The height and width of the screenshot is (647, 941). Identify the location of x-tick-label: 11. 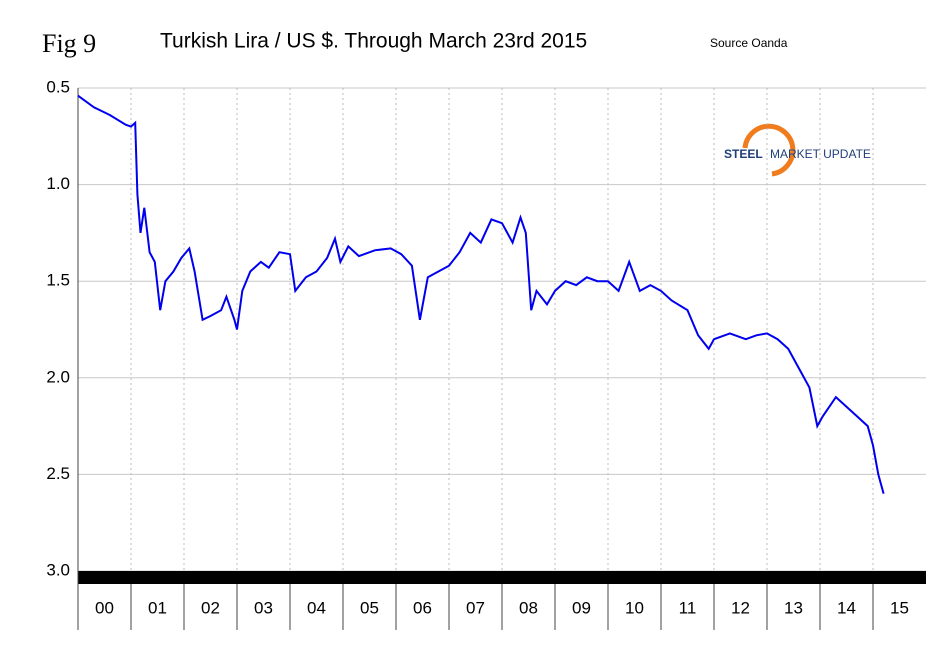
(688, 607).